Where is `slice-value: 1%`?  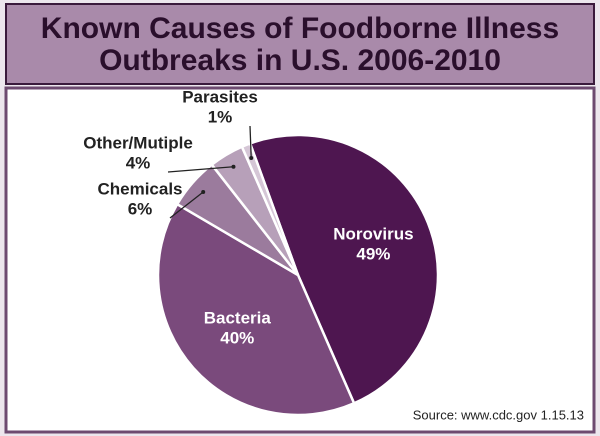
slice-value: 1% is located at coordinates (220, 116).